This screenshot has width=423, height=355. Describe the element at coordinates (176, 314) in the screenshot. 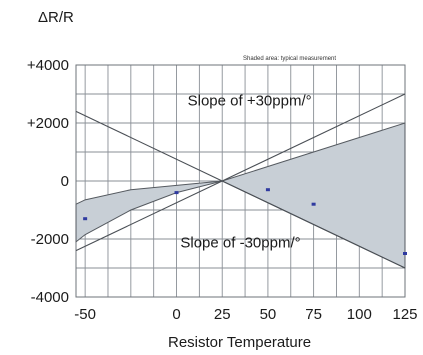

I see `x-tick-label: 0` at that location.